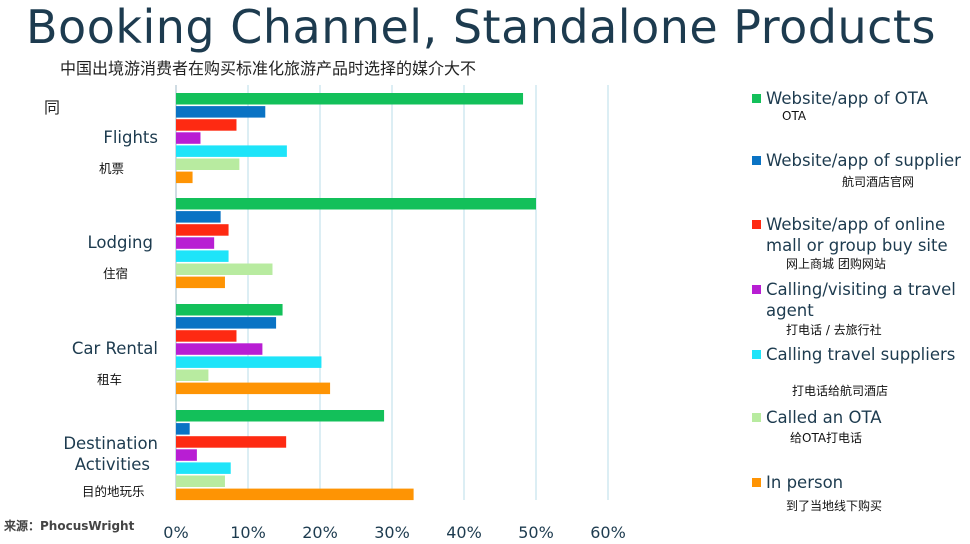  Describe the element at coordinates (608, 532) in the screenshot. I see `x-tick-label: 60%` at that location.